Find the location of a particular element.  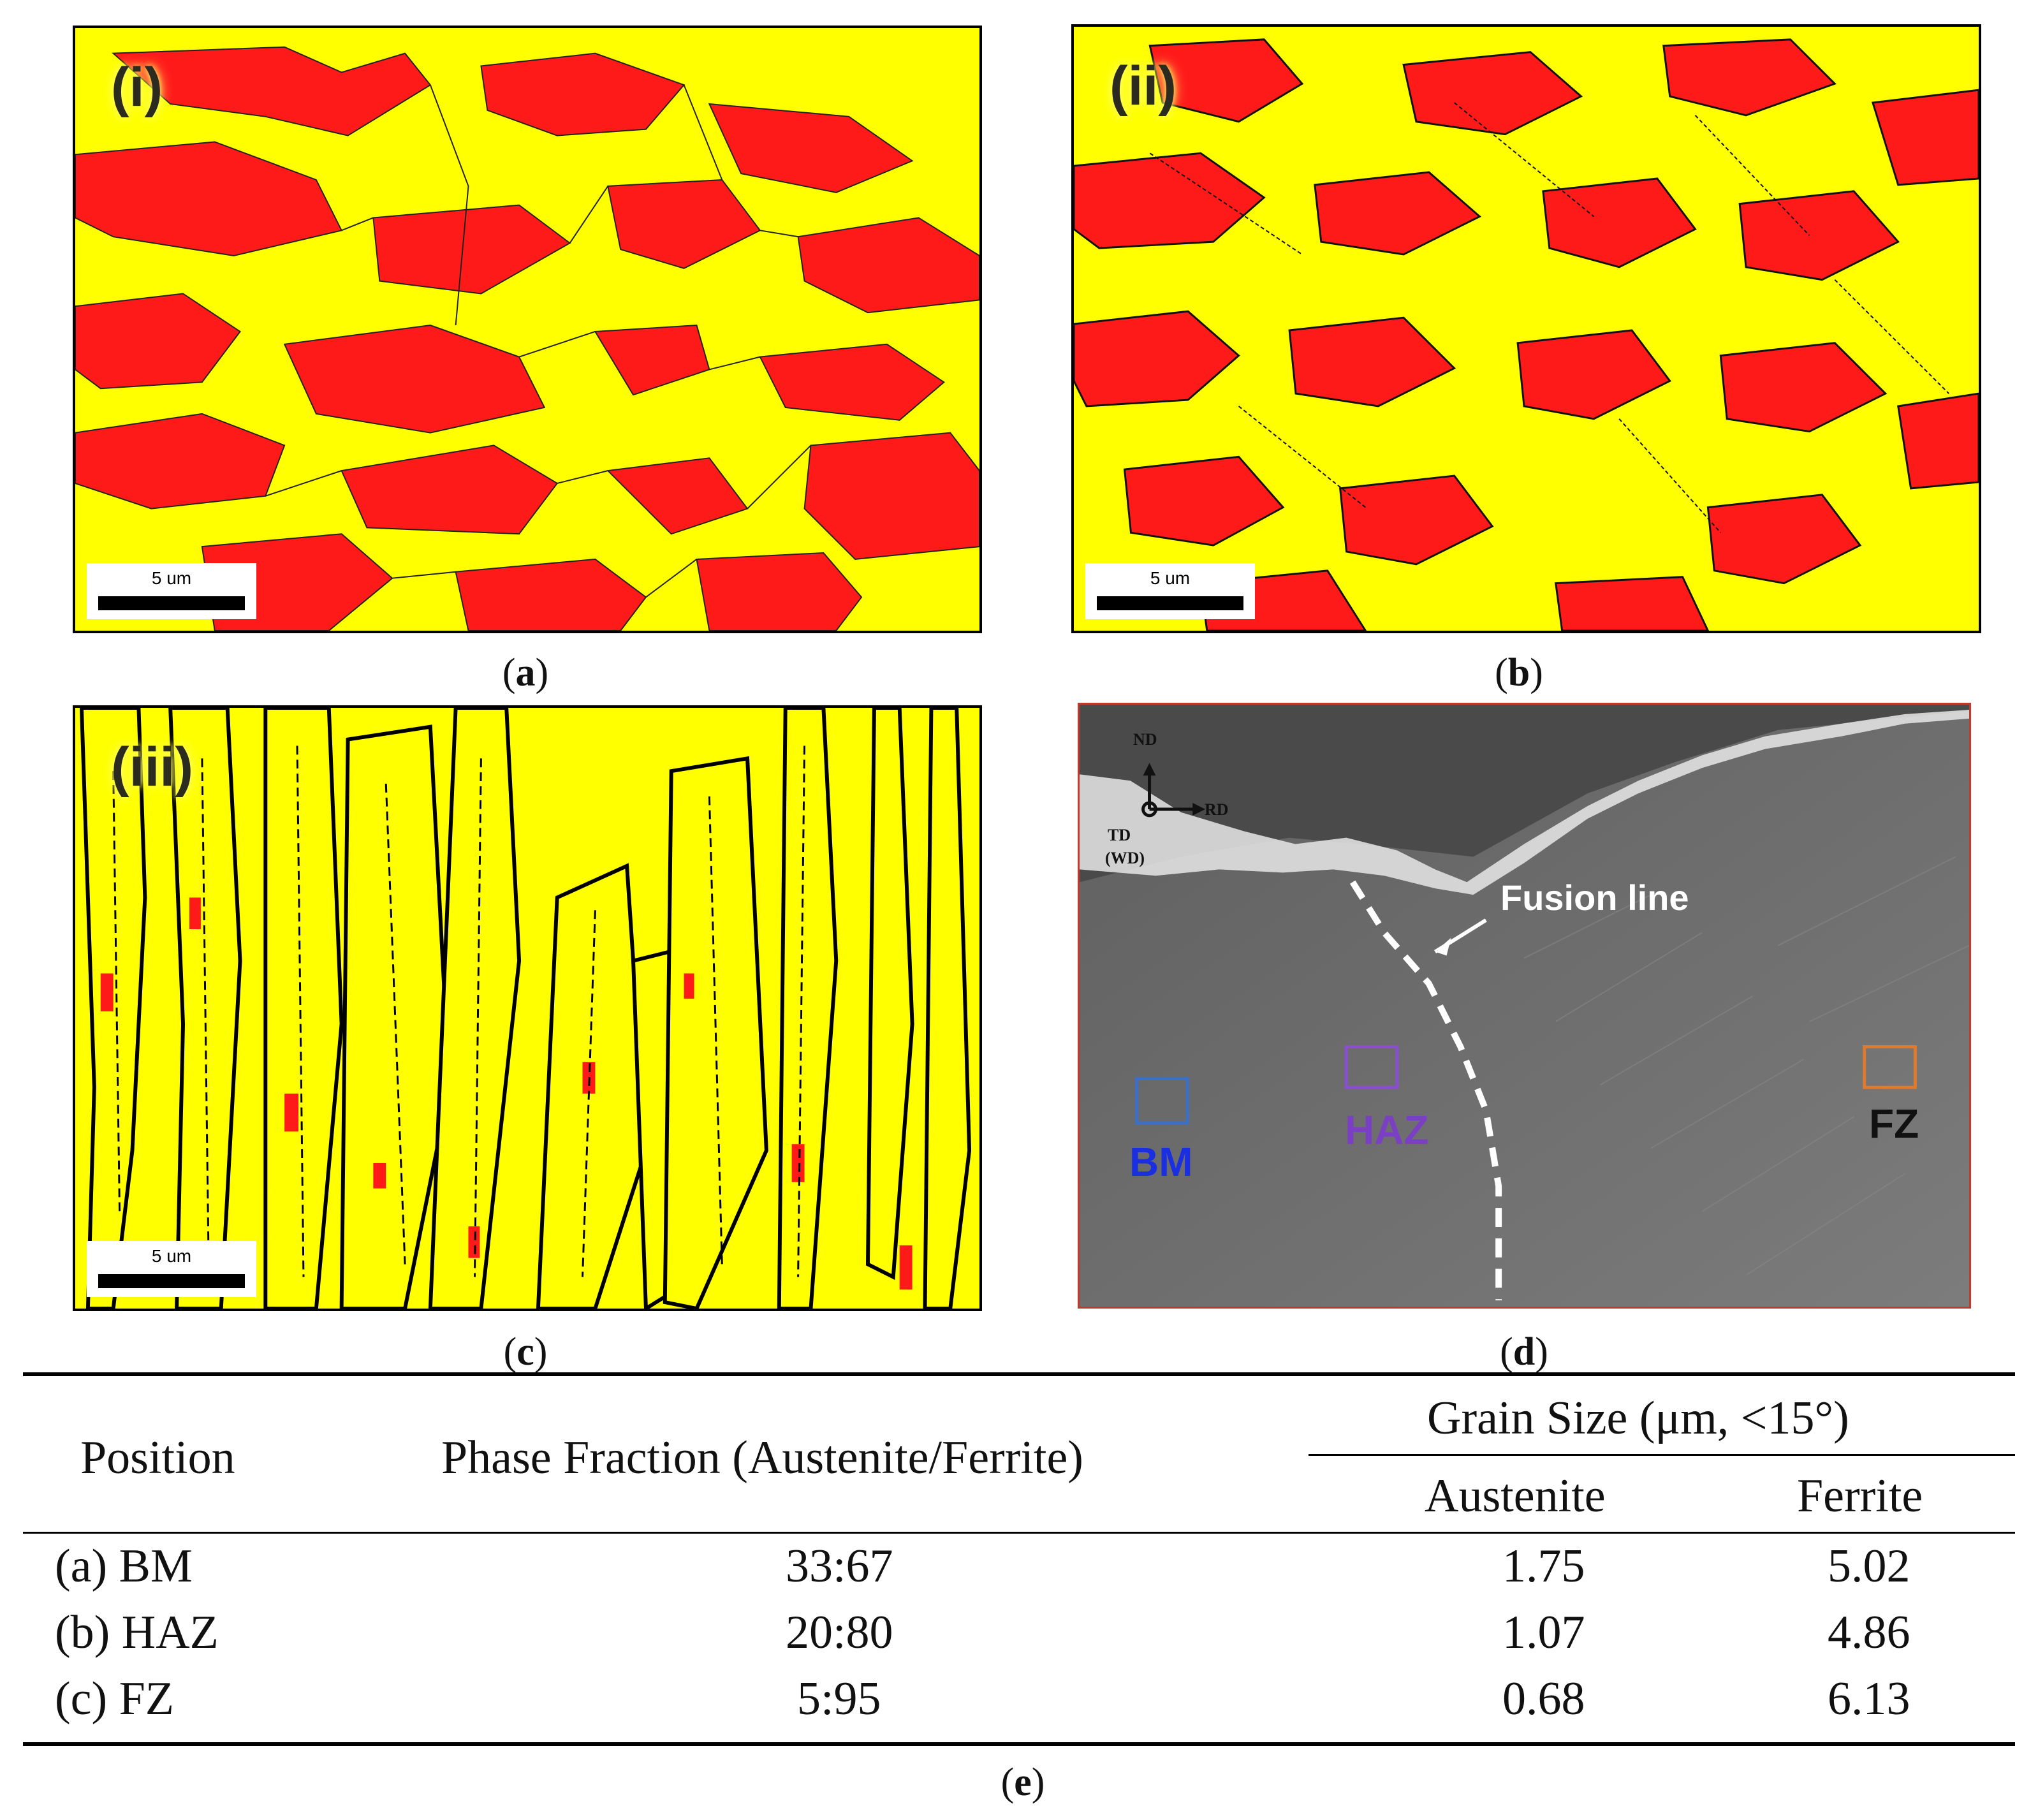

row-3-fraction: 5:95 is located at coordinates (839, 1699).